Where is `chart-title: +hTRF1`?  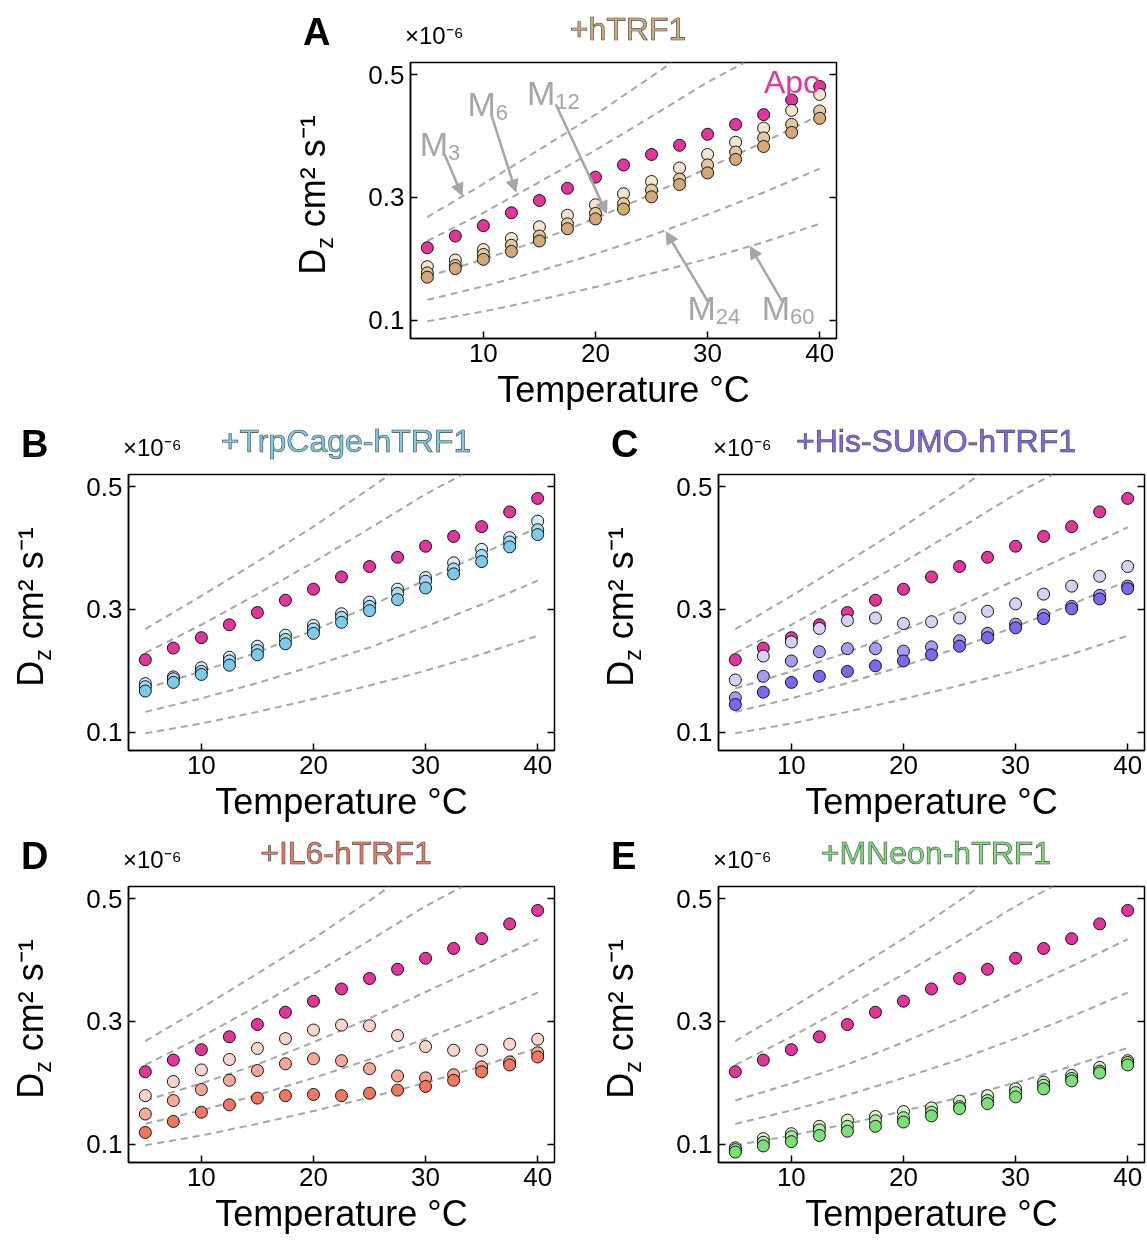
chart-title: +hTRF1 is located at coordinates (628, 29).